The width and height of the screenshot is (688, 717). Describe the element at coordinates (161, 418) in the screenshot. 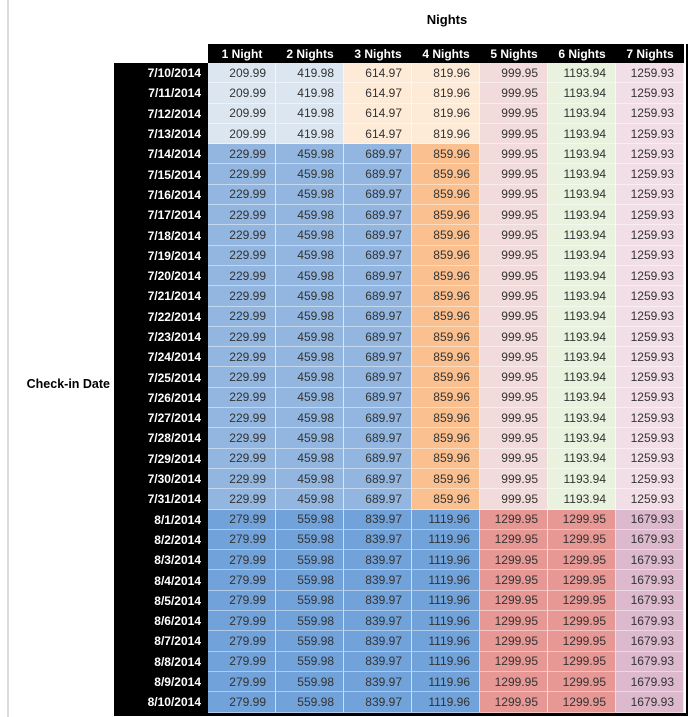

I see `row-date-cell: 7/27/2014` at that location.